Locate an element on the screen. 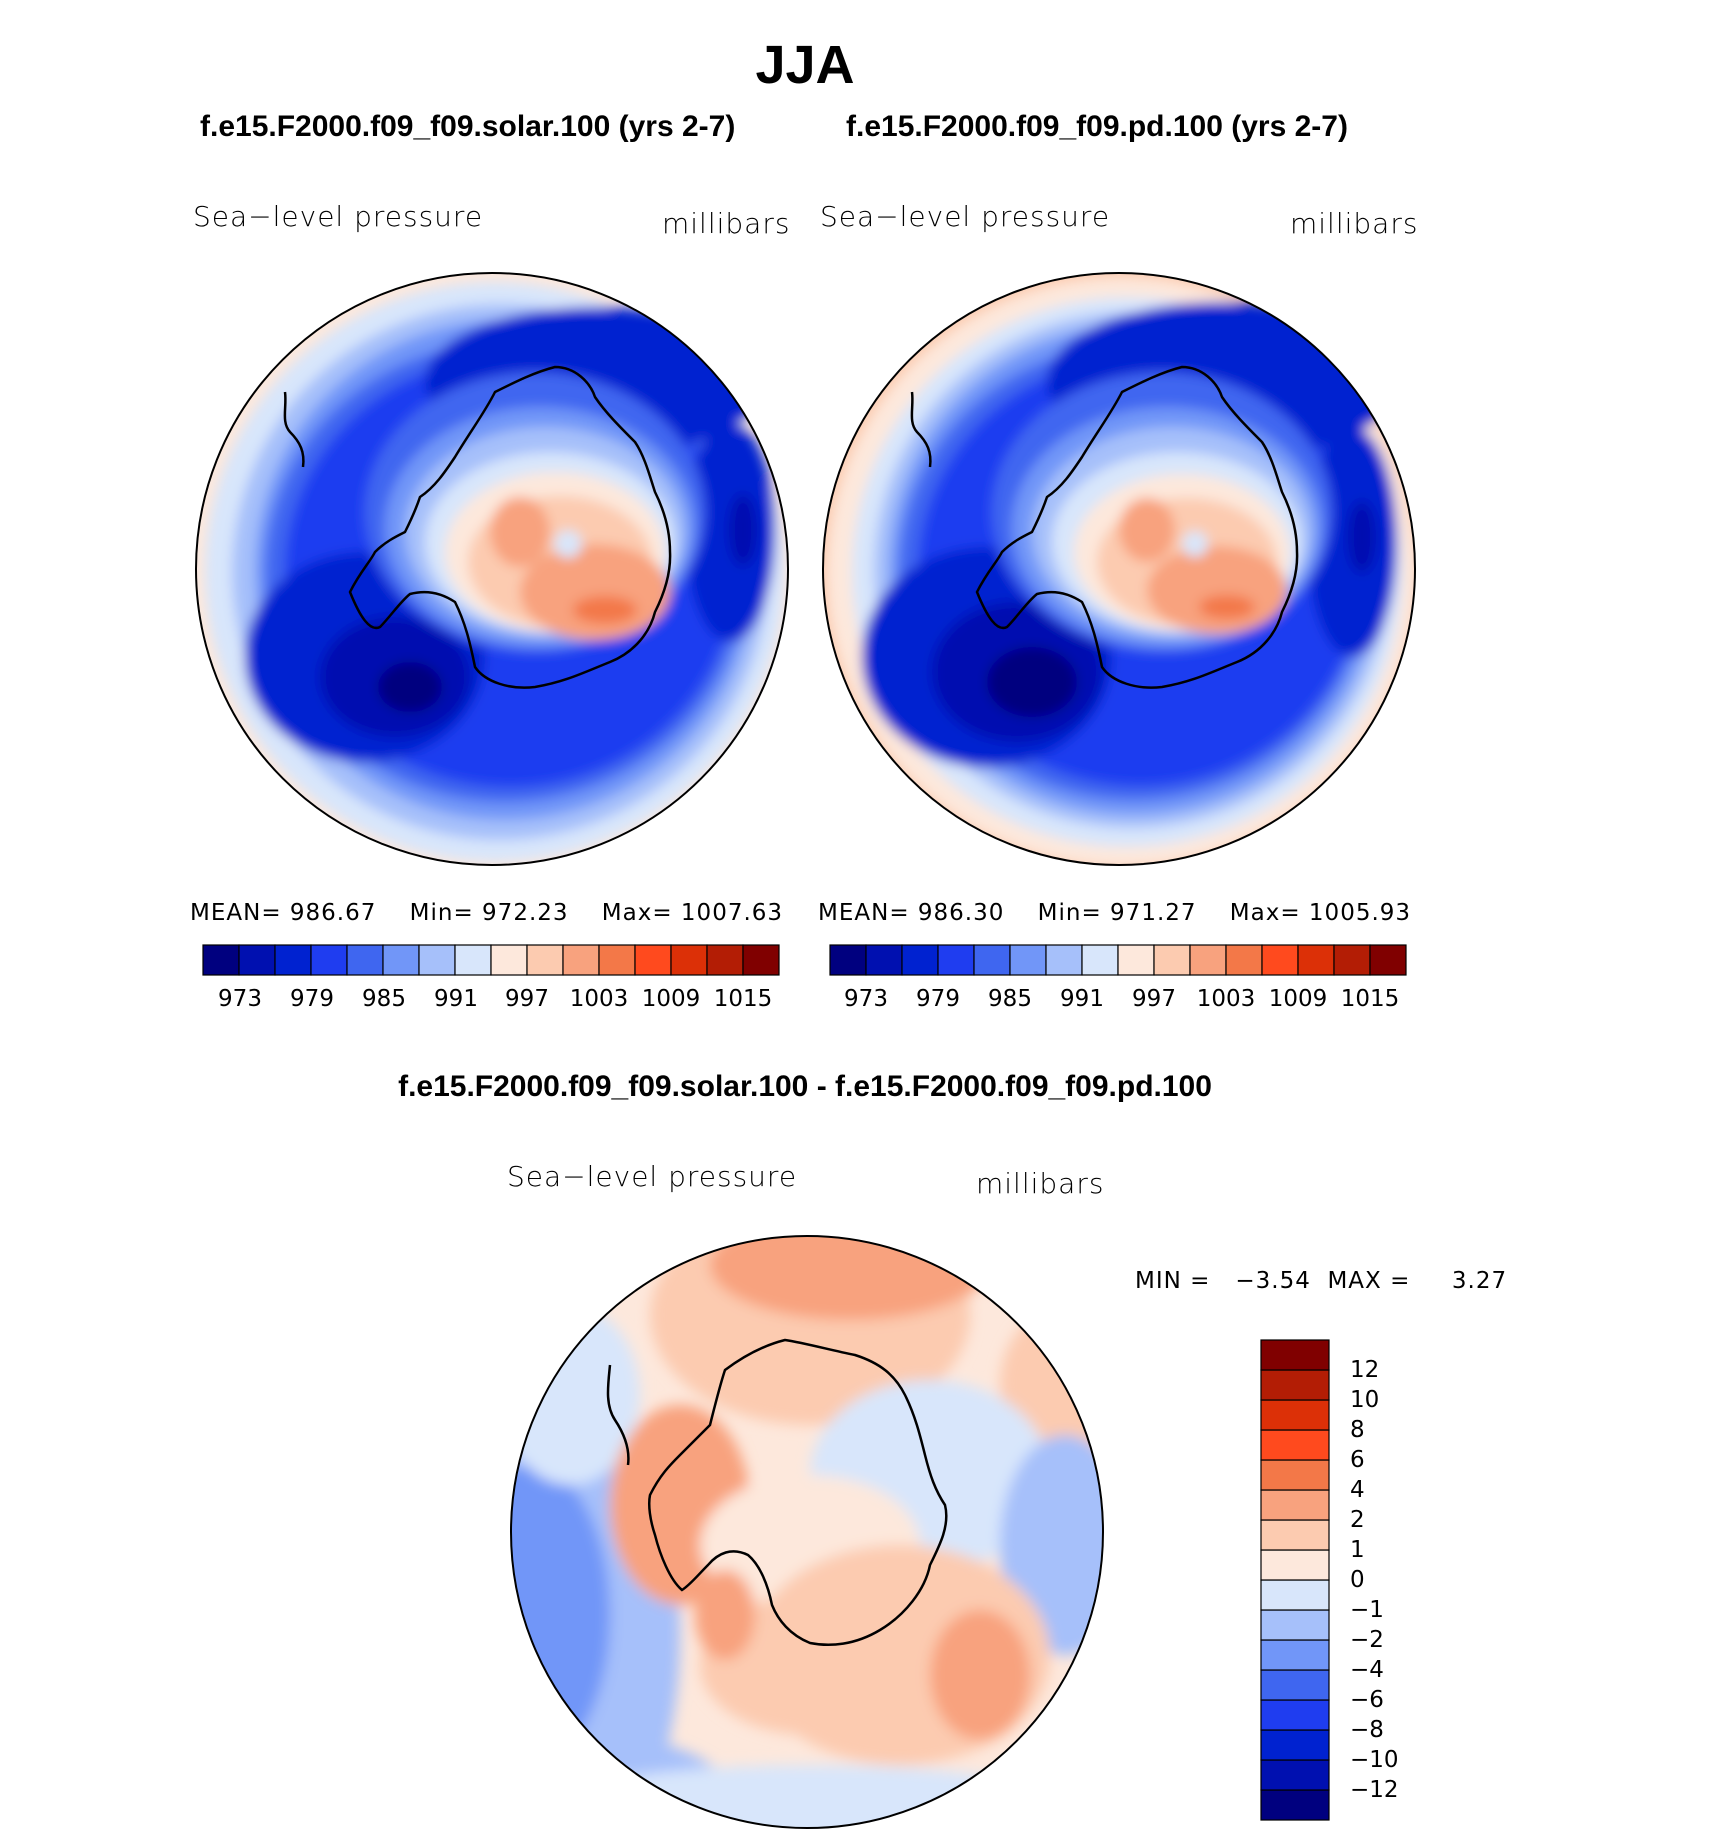 This screenshot has width=1710, height=1839. panel2-min-value: 971.27 is located at coordinates (1153, 913).